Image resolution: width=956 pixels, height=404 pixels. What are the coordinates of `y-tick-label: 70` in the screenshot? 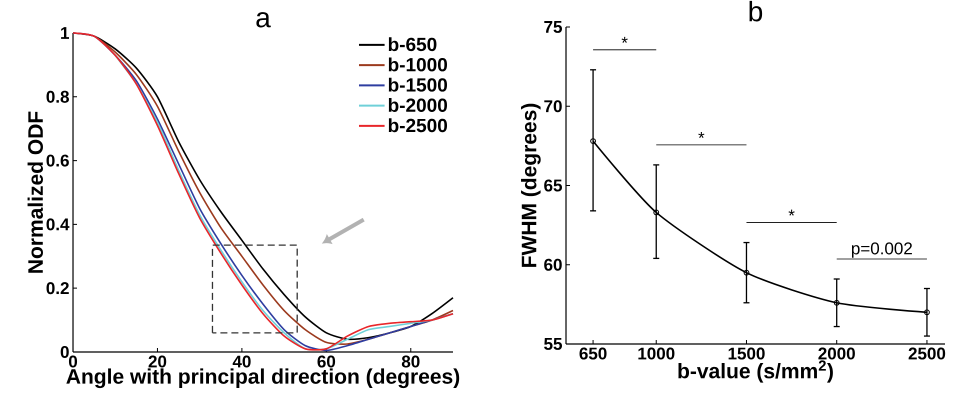 It's located at (553, 106).